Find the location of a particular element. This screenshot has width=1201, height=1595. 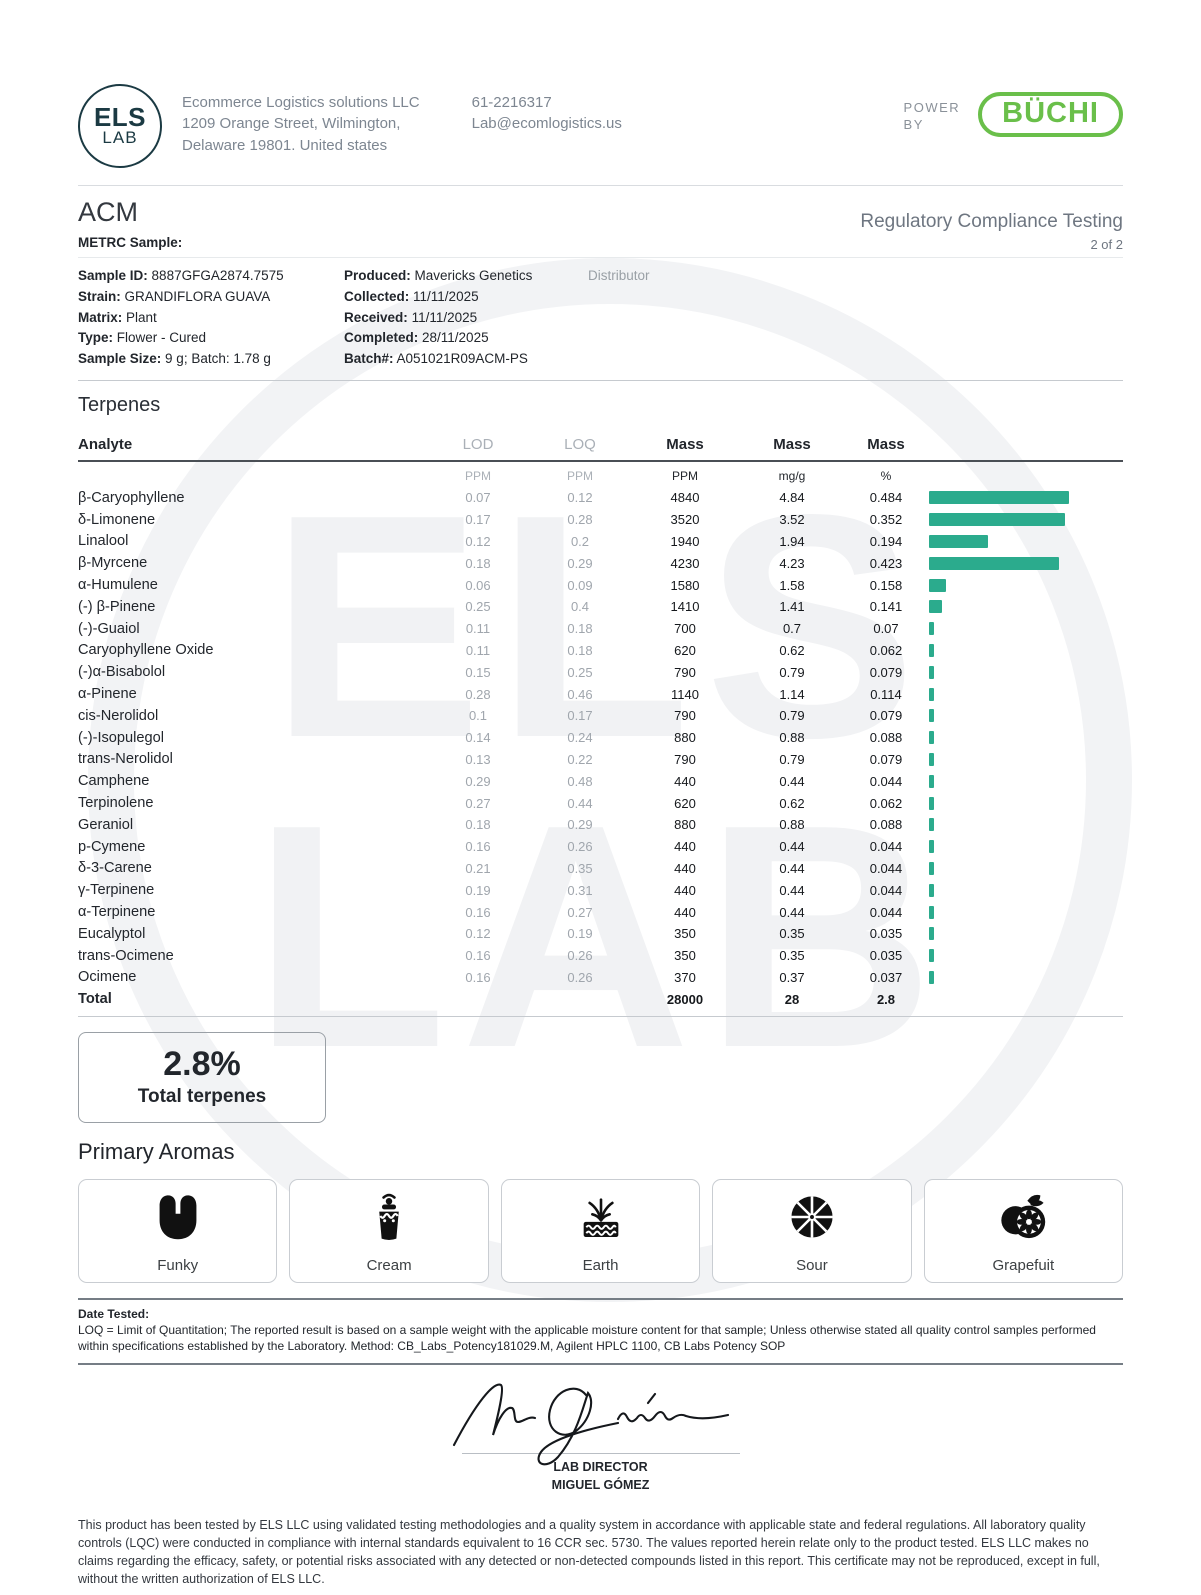

lod-value: 0.12 is located at coordinates (478, 934).